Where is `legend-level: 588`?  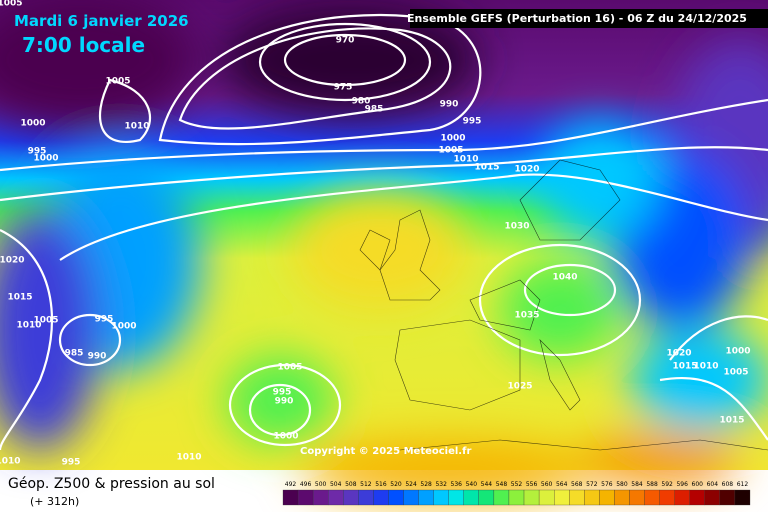
legend-level: 588 is located at coordinates (652, 484).